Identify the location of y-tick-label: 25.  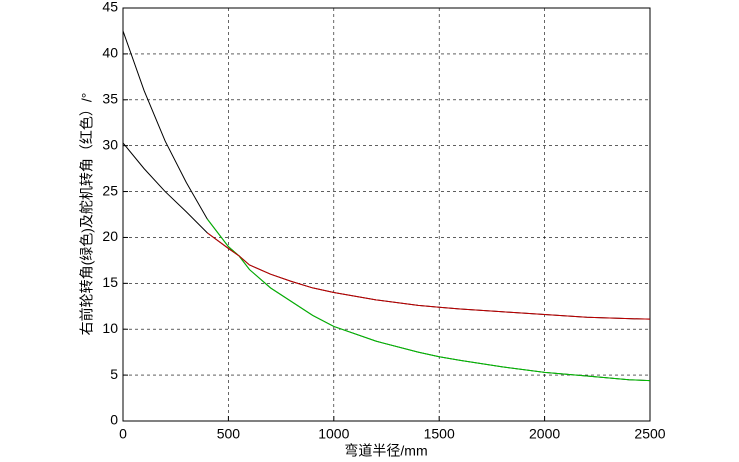
(110, 190).